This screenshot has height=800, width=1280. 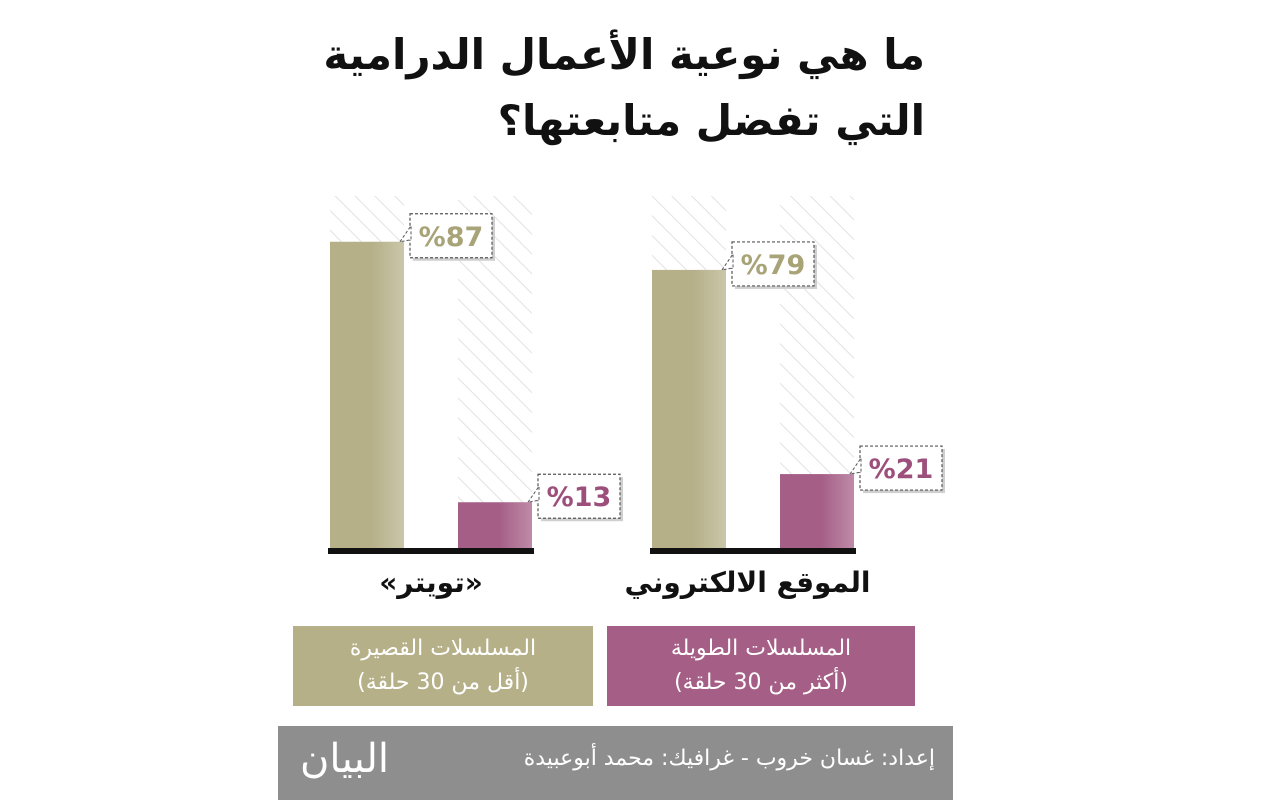 I want to click on twitter-short-value-label-pointer, so click(x=405, y=233).